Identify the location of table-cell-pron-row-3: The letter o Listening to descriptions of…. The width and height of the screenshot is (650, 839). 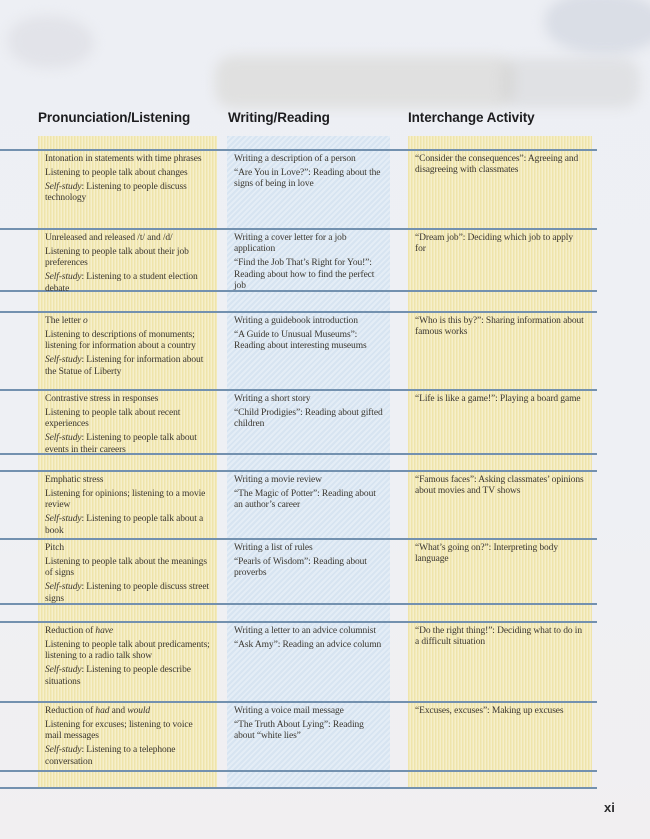
(128, 348).